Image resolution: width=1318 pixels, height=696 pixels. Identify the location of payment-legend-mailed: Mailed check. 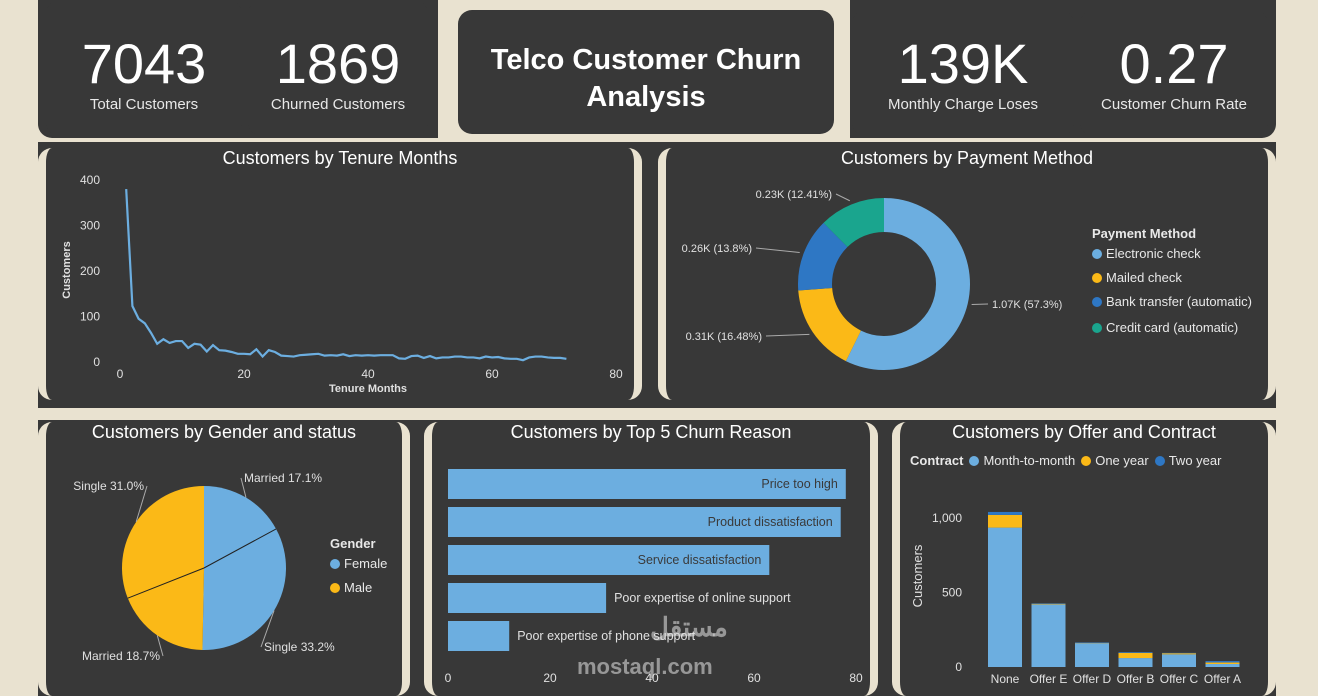
(1137, 277).